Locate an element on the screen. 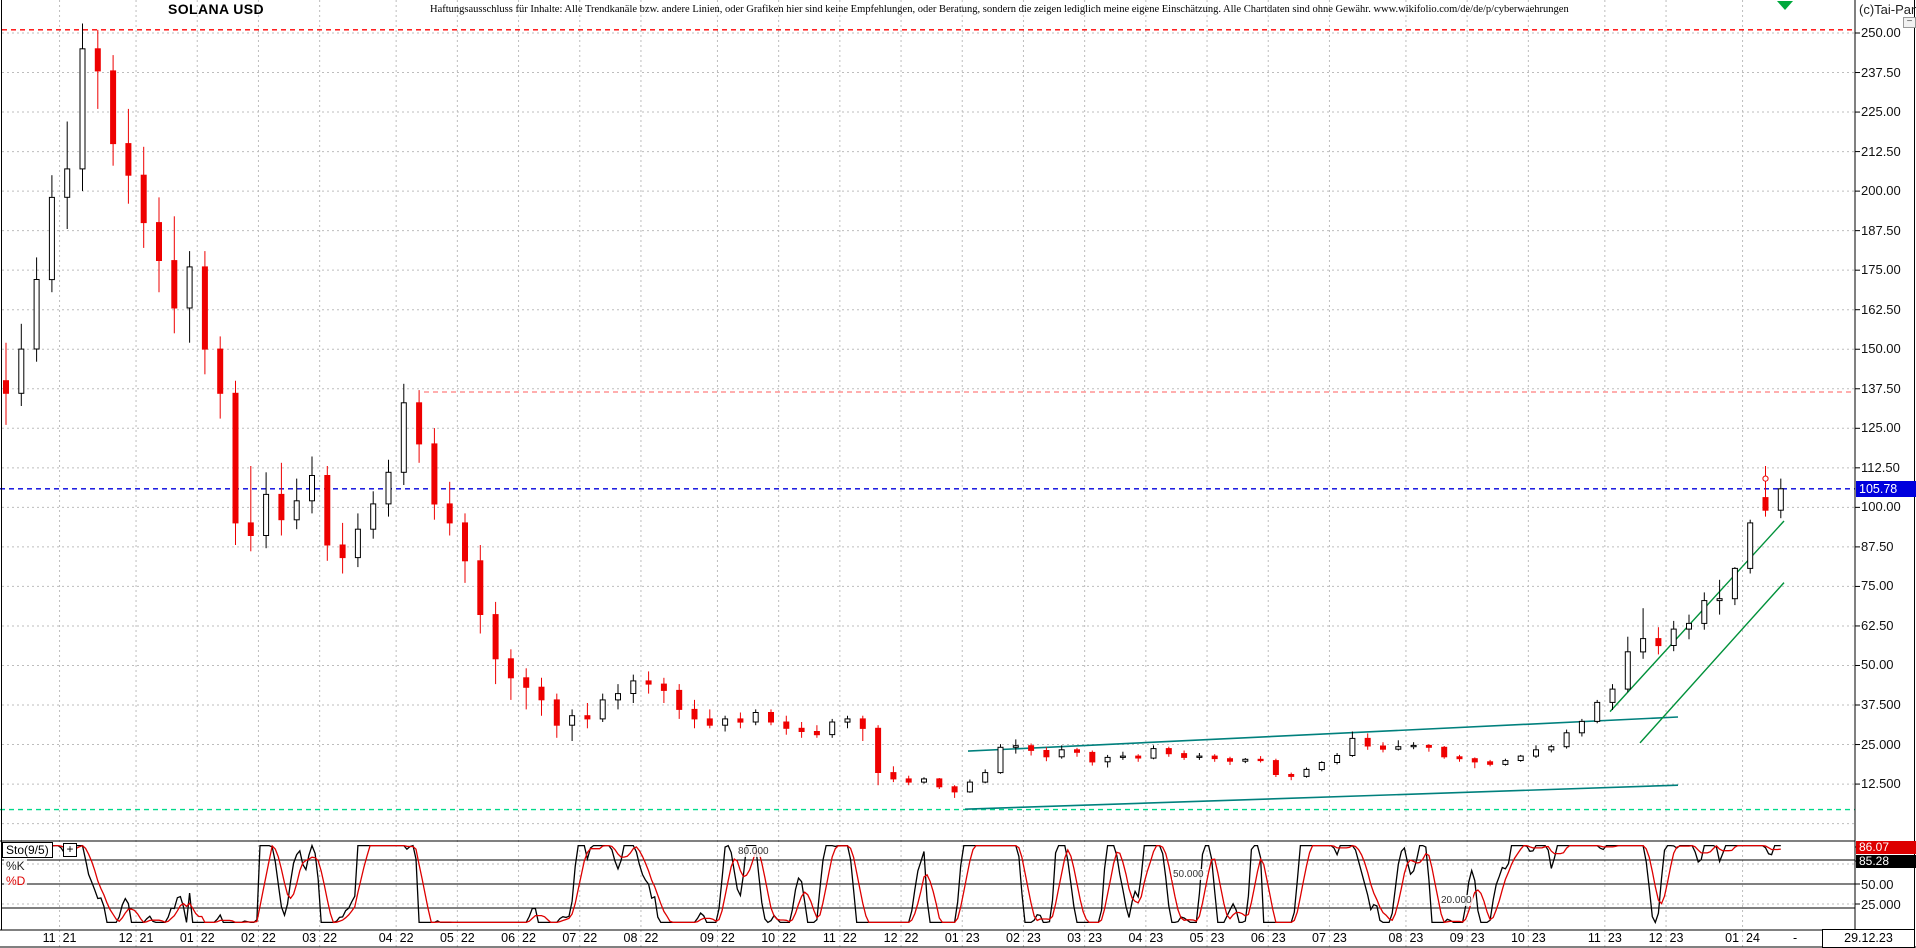 Image resolution: width=1916 pixels, height=948 pixels. stochastic-k-value-badge: 85.28 is located at coordinates (1886, 861).